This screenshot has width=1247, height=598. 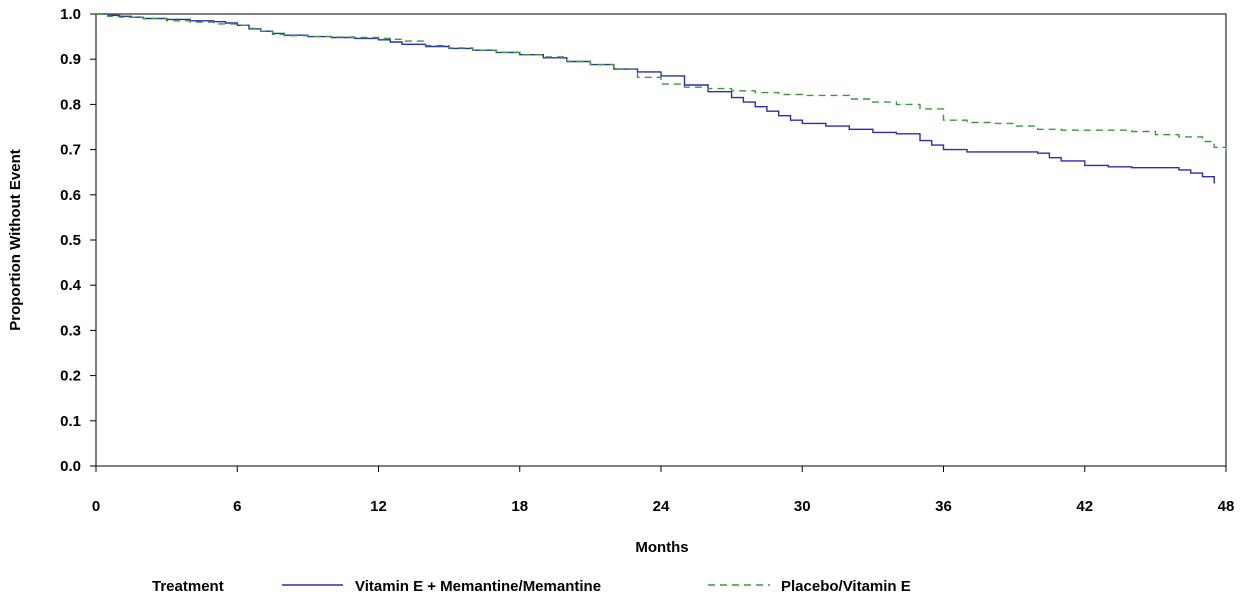 What do you see at coordinates (846, 586) in the screenshot?
I see `legend-label-placebo-vitamin-e: Placebo/Vitamin E` at bounding box center [846, 586].